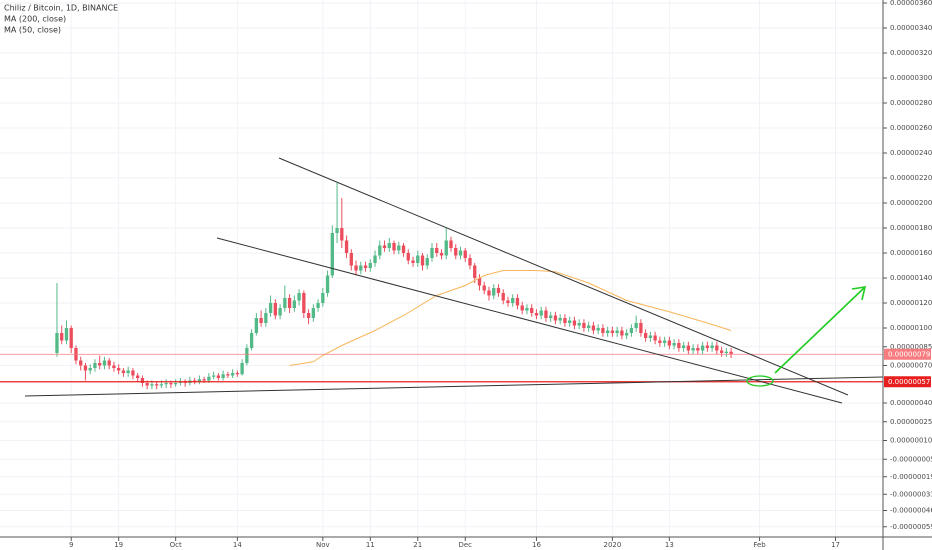  I want to click on y-tick-label: 0.00000100, so click(911, 328).